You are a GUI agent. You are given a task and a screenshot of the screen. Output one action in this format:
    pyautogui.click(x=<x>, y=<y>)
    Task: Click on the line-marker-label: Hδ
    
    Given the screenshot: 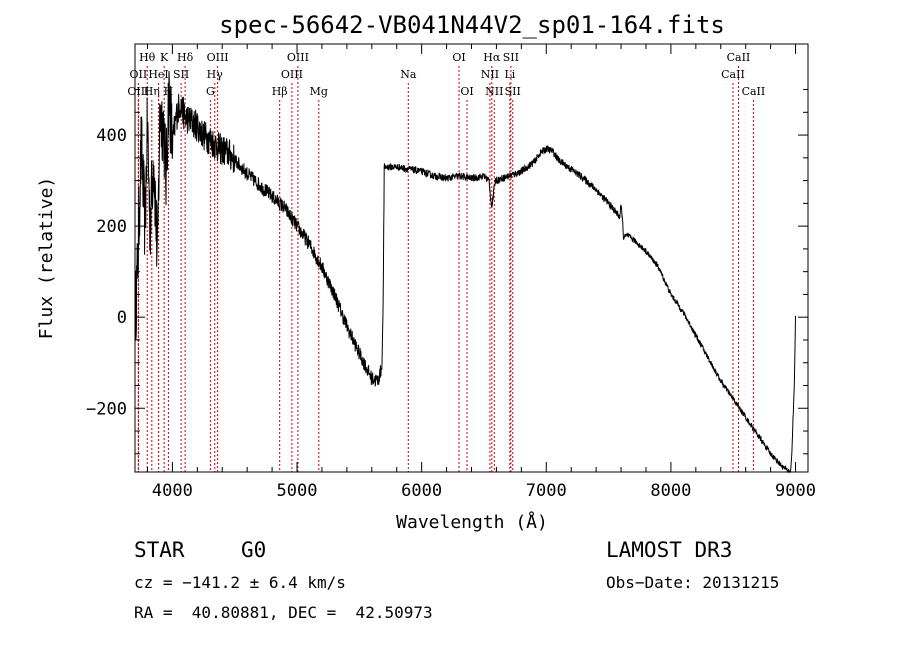 What is the action you would take?
    pyautogui.click(x=185, y=57)
    